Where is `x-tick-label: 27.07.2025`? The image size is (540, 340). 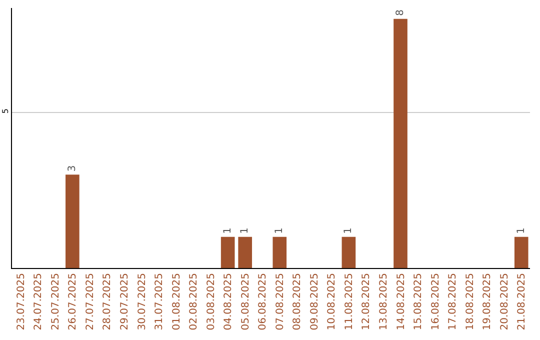
x-tick-label: 27.07.2025 is located at coordinates (90, 301).